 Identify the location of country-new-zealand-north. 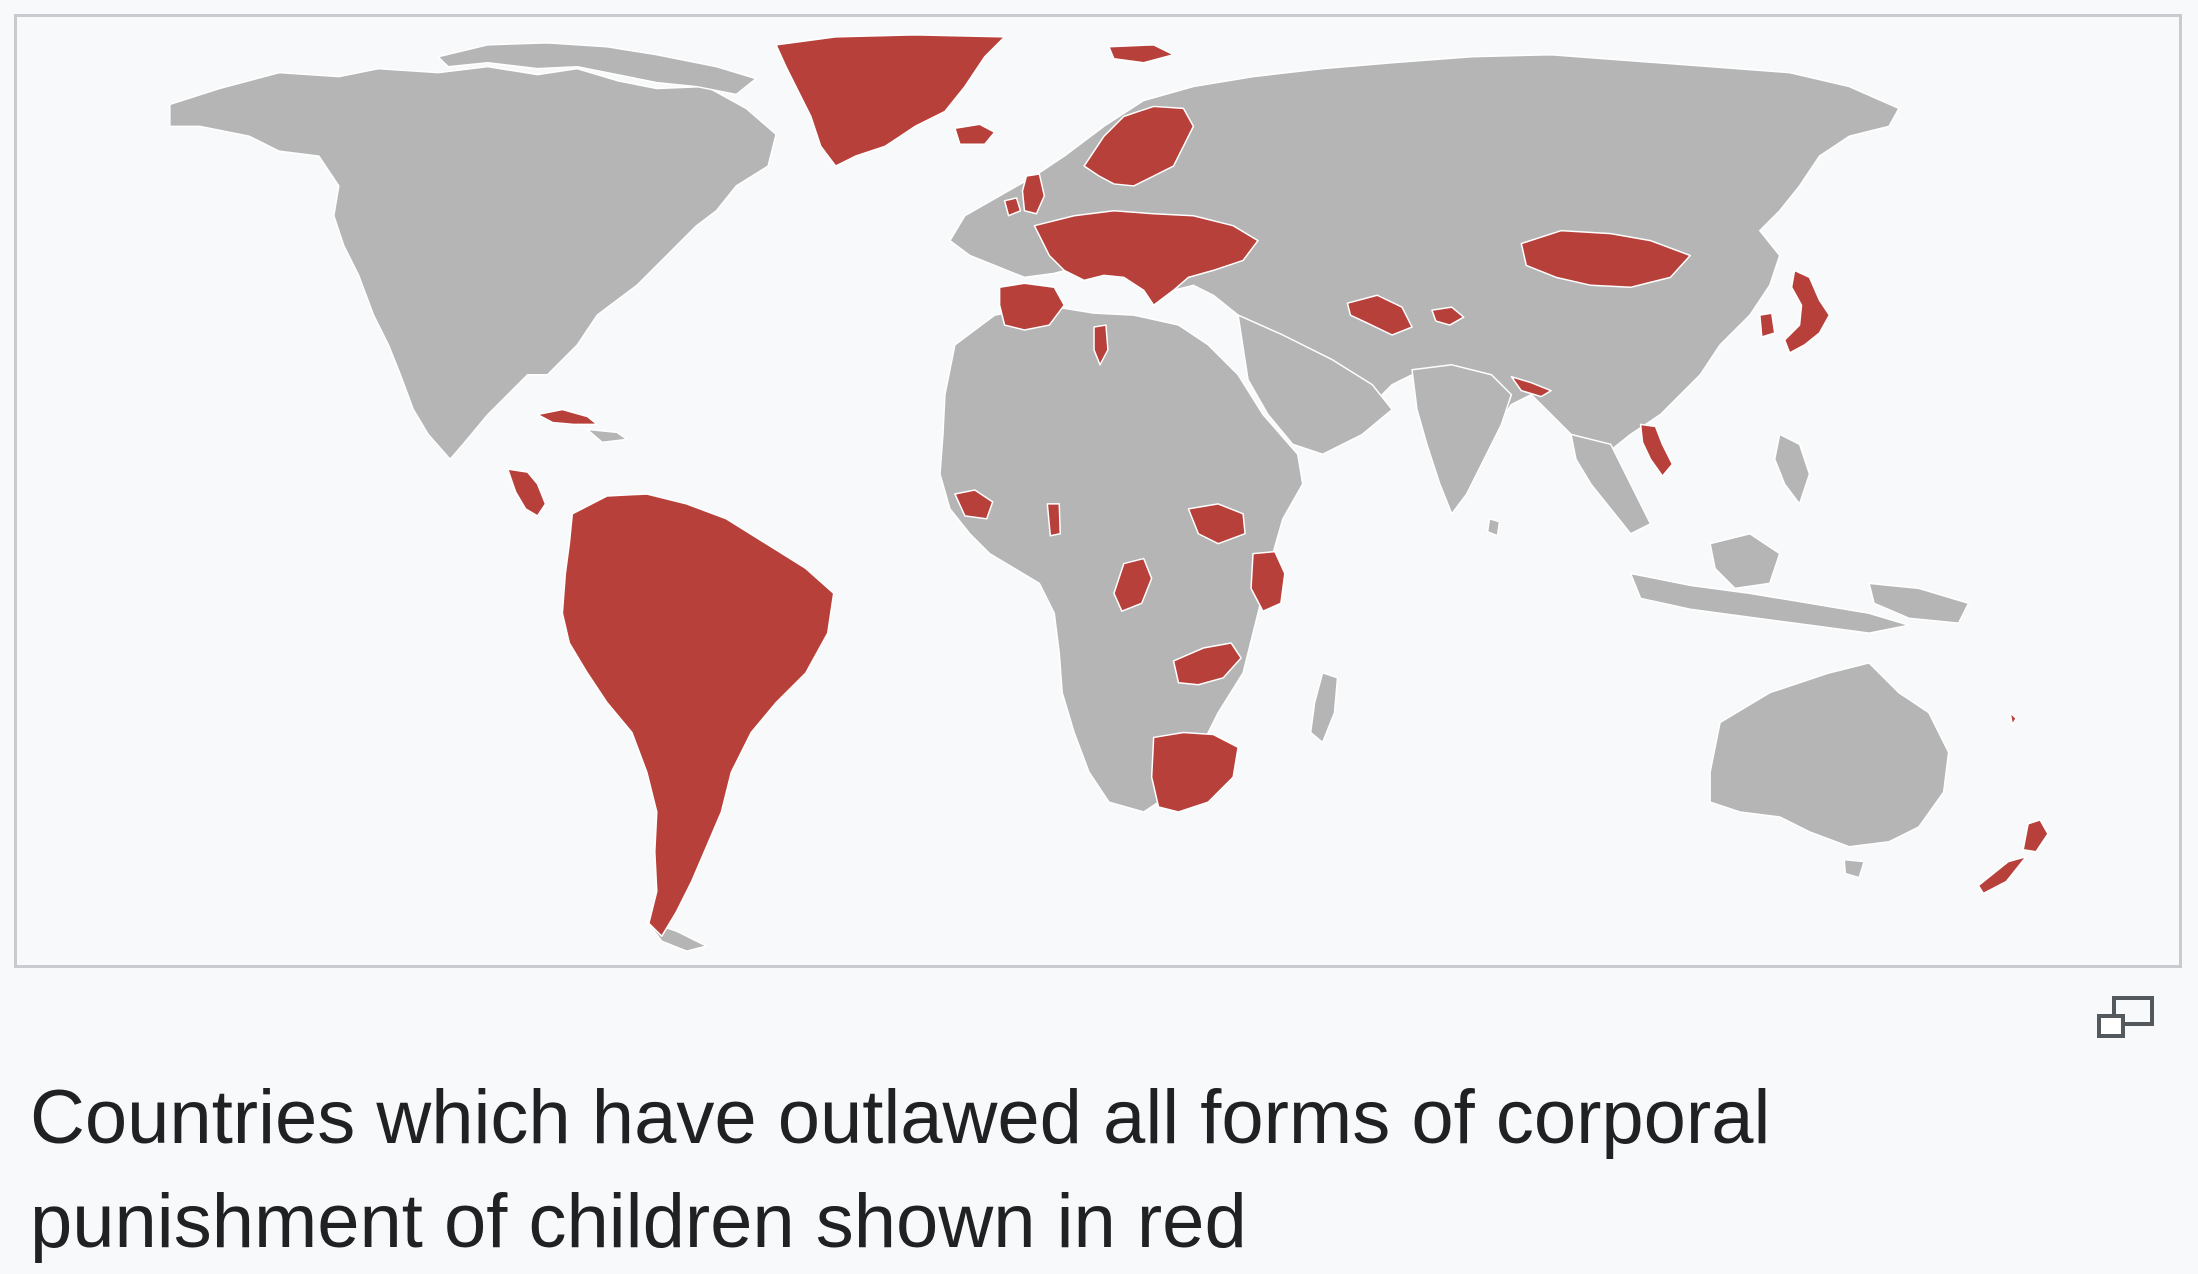
(2035, 836).